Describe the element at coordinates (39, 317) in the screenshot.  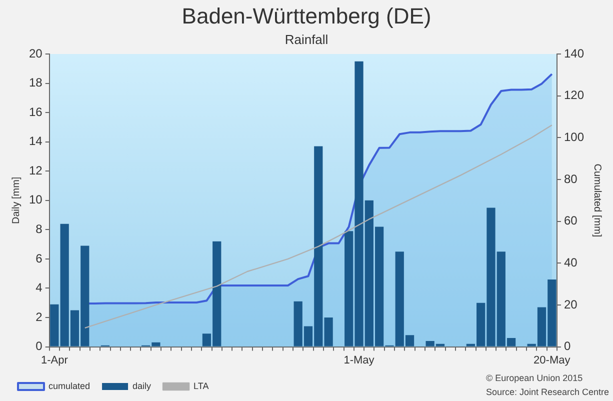
I see `y-tick-label: 2` at that location.